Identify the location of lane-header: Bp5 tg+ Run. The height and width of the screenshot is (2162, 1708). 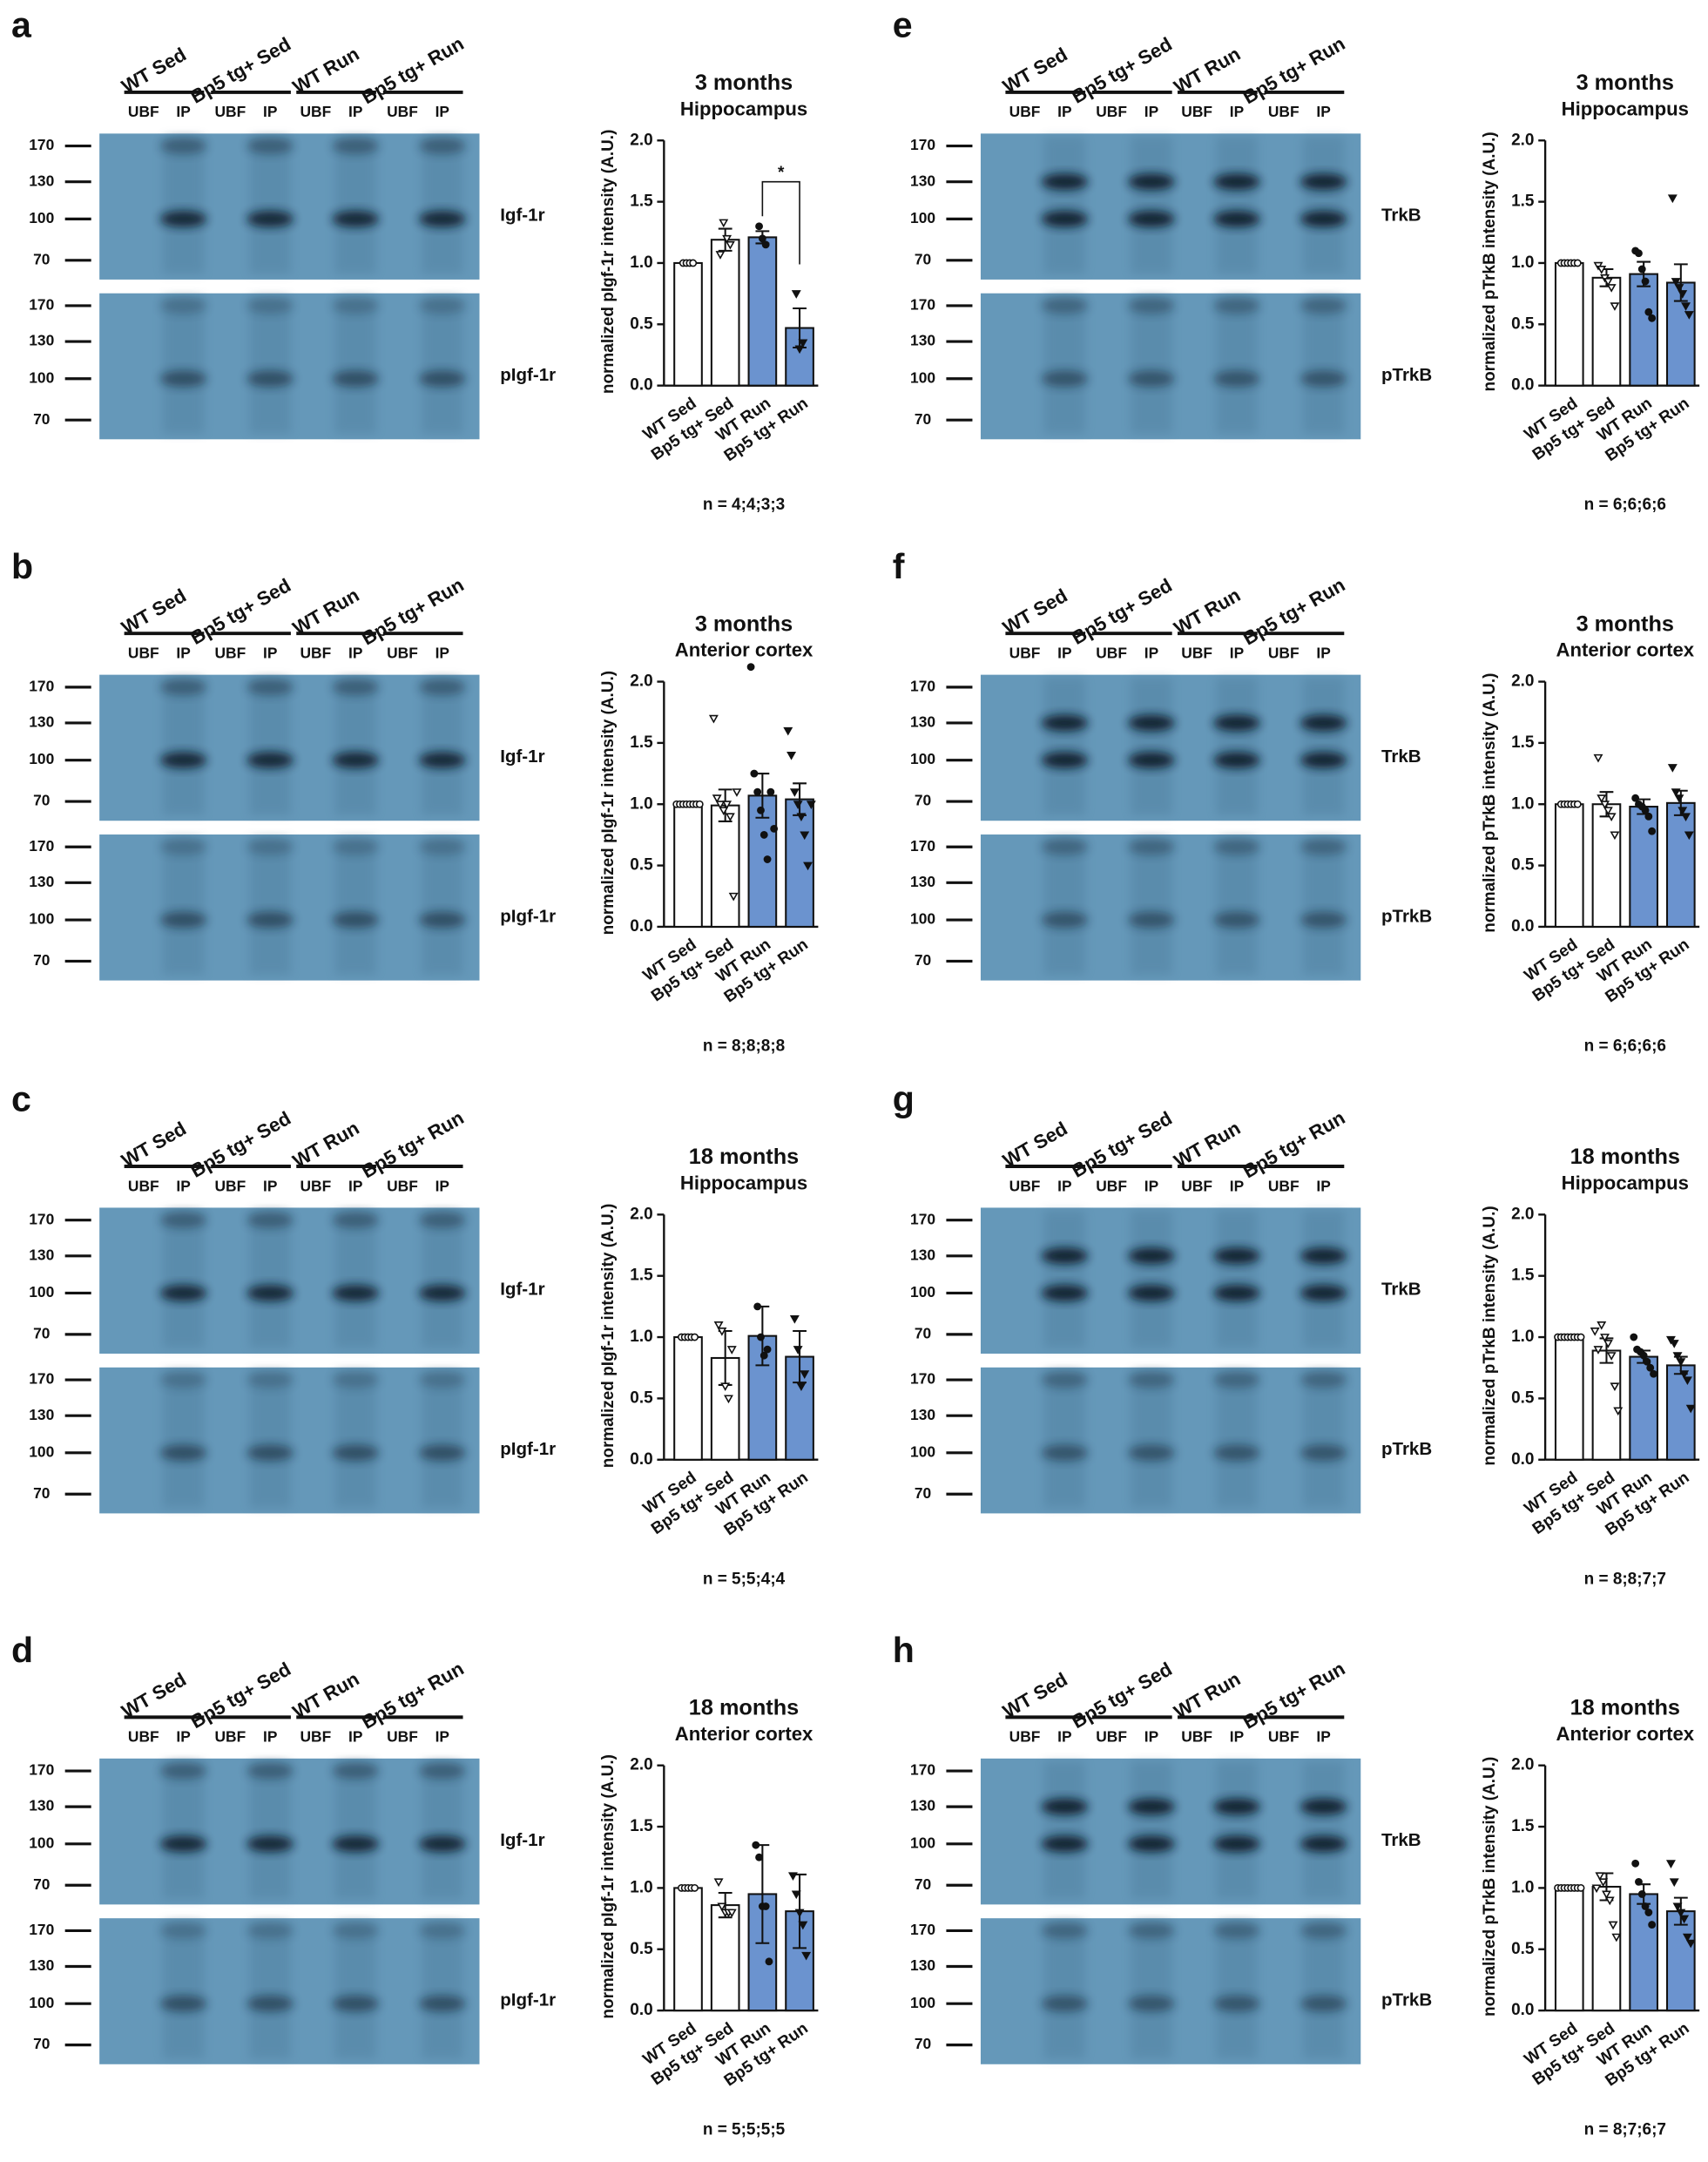
(1294, 1144).